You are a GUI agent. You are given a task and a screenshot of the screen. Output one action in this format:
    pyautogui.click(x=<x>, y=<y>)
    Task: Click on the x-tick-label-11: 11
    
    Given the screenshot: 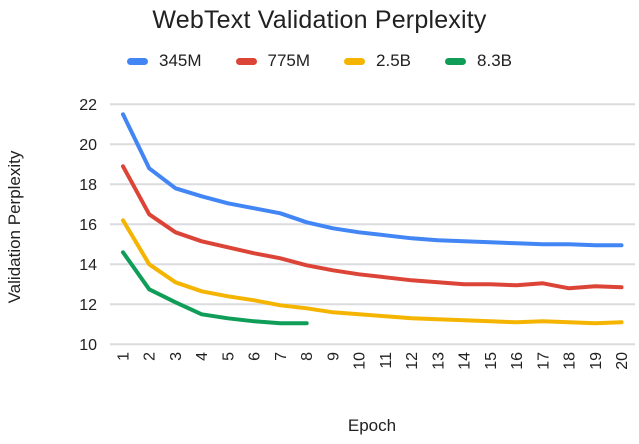 What is the action you would take?
    pyautogui.click(x=386, y=360)
    